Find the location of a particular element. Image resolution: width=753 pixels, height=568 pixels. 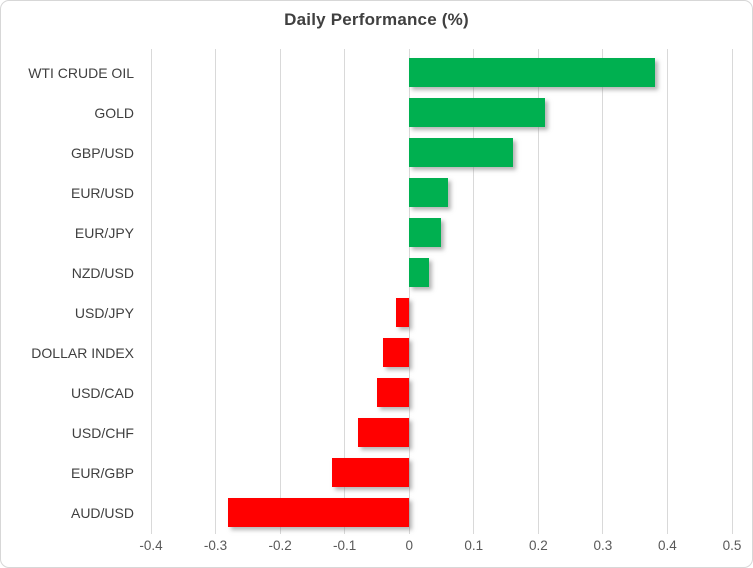

category-label-usd-jpy: USD/JPY is located at coordinates (104, 313).